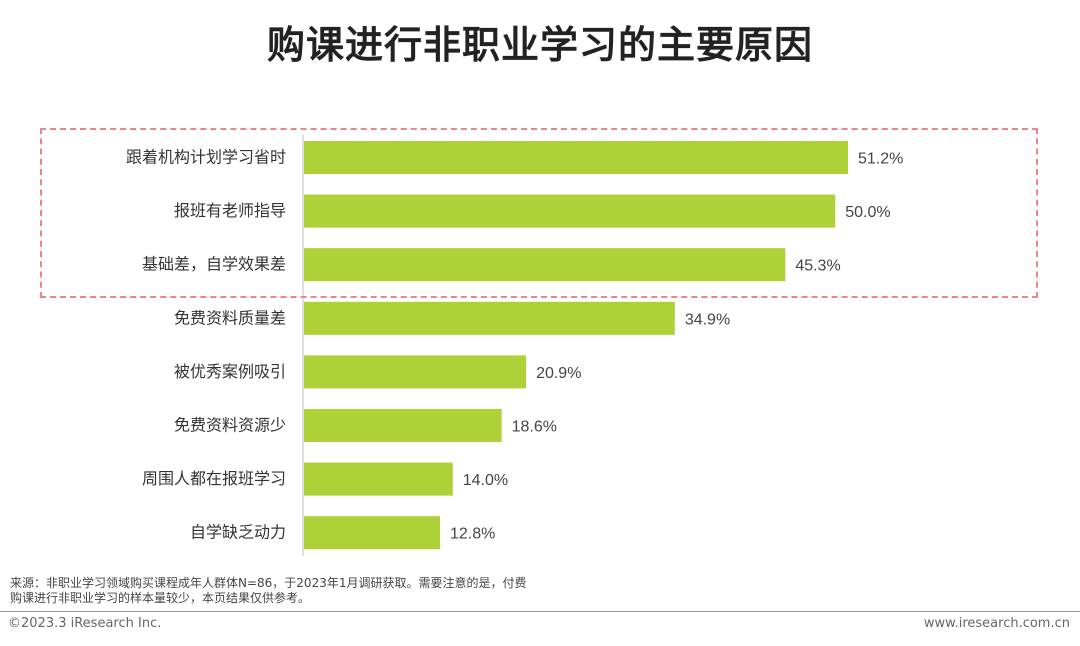 Image resolution: width=1080 pixels, height=646 pixels. I want to click on category-label: 被优秀案例吸引, so click(230, 371).